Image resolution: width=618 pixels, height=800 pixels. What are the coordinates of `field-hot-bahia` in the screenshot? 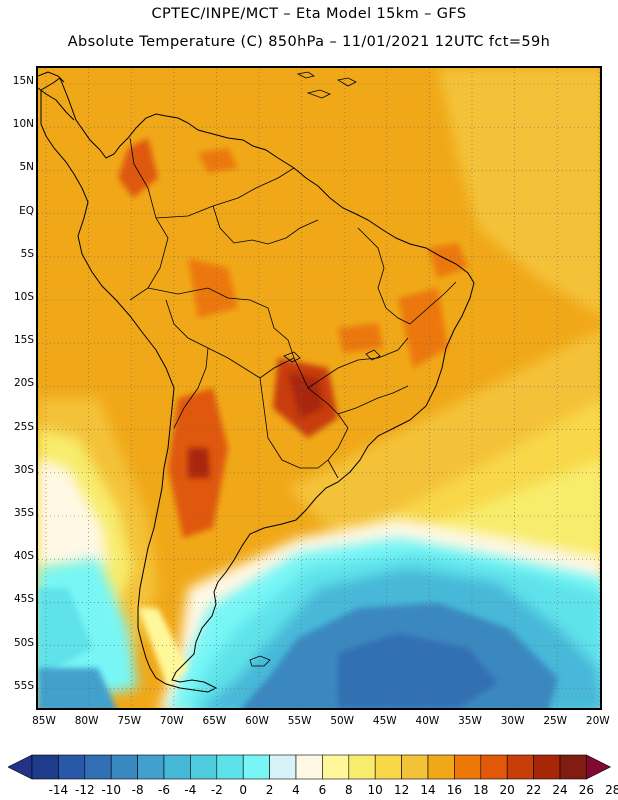 It's located at (423, 328).